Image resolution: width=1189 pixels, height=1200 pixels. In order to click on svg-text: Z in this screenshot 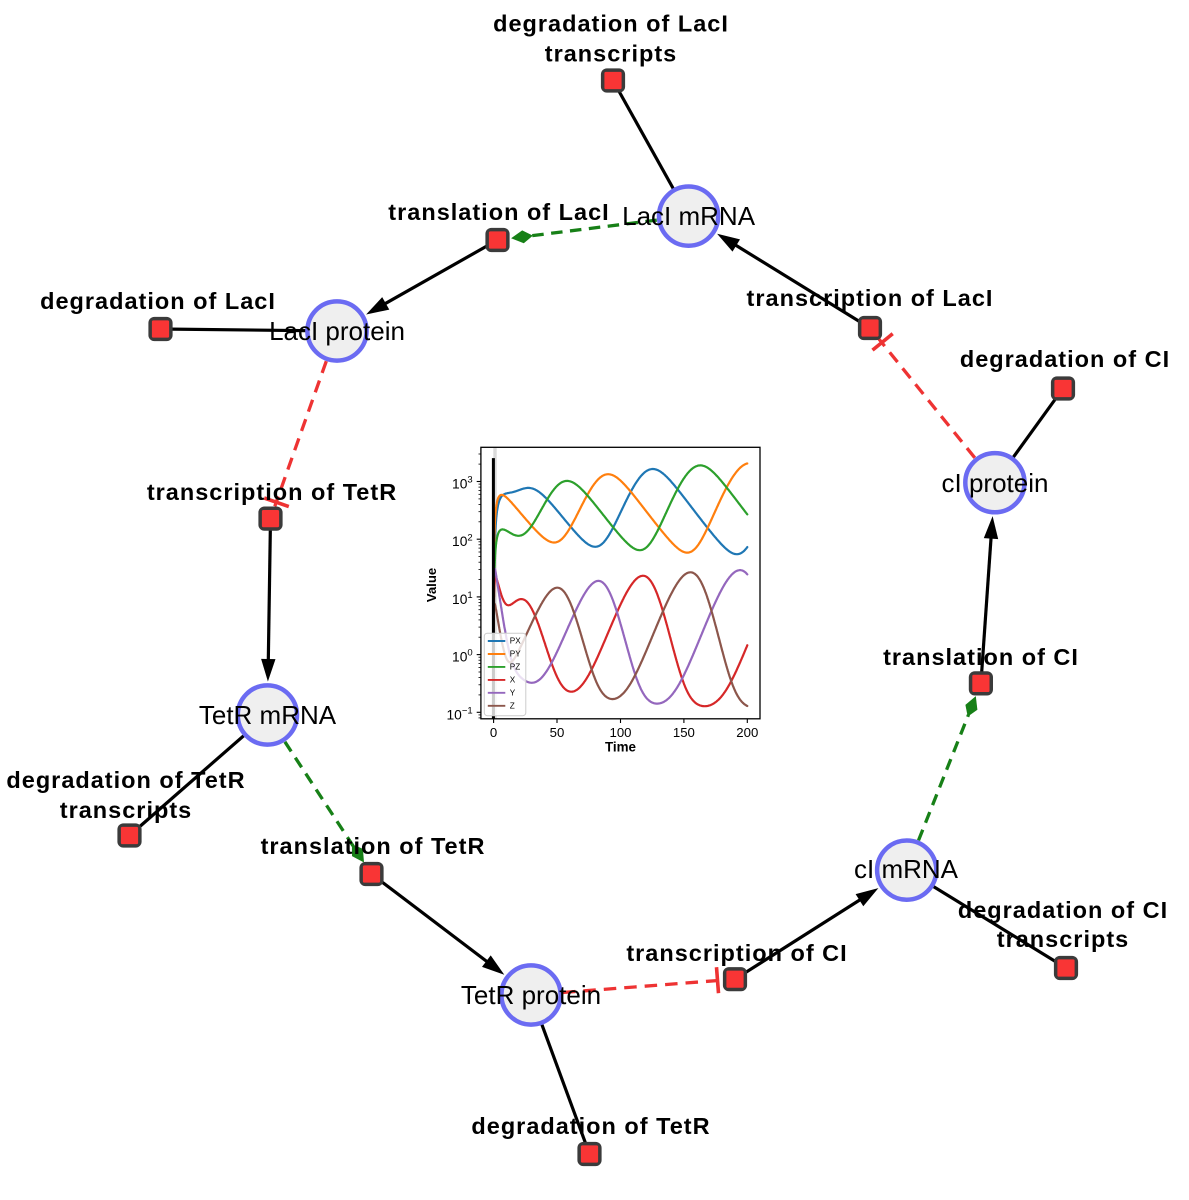, I will do `click(512, 705)`.